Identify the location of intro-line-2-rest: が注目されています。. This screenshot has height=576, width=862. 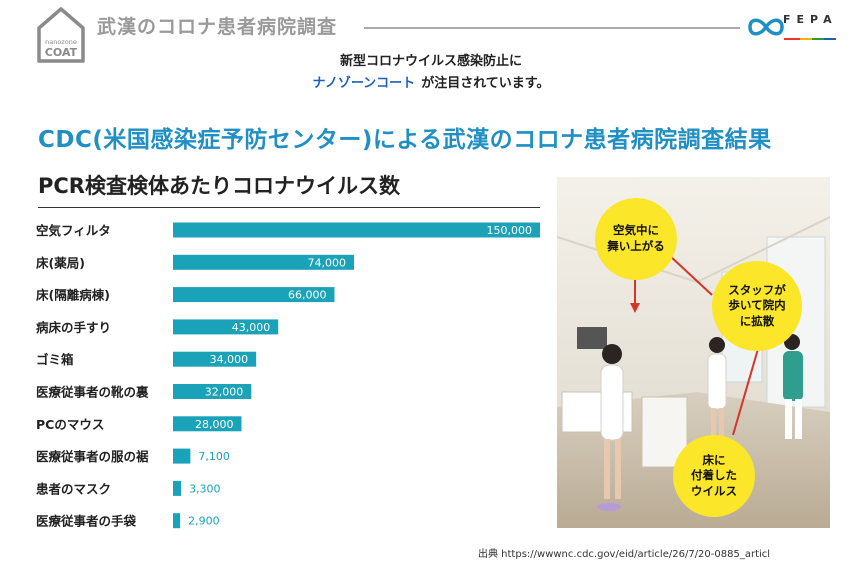
(485, 83).